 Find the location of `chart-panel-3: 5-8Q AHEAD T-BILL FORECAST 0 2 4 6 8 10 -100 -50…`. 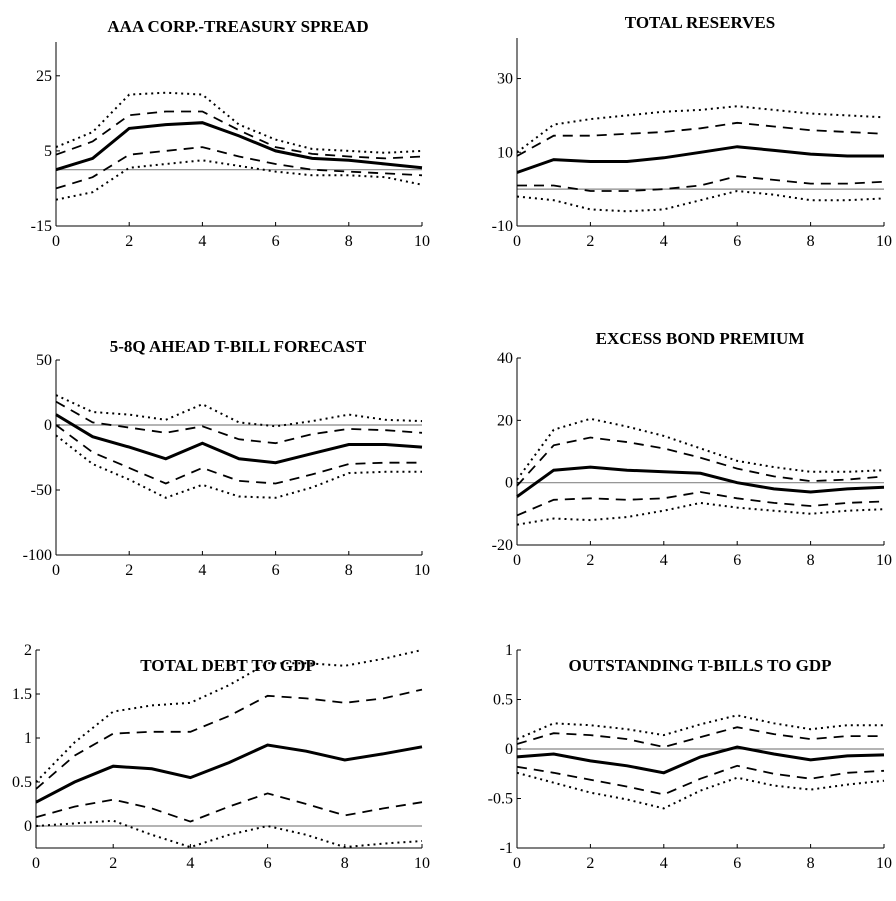

chart-panel-3: 5-8Q AHEAD T-BILL FORECAST 0 2 4 6 8 10 -100 -50… is located at coordinates (226, 458).